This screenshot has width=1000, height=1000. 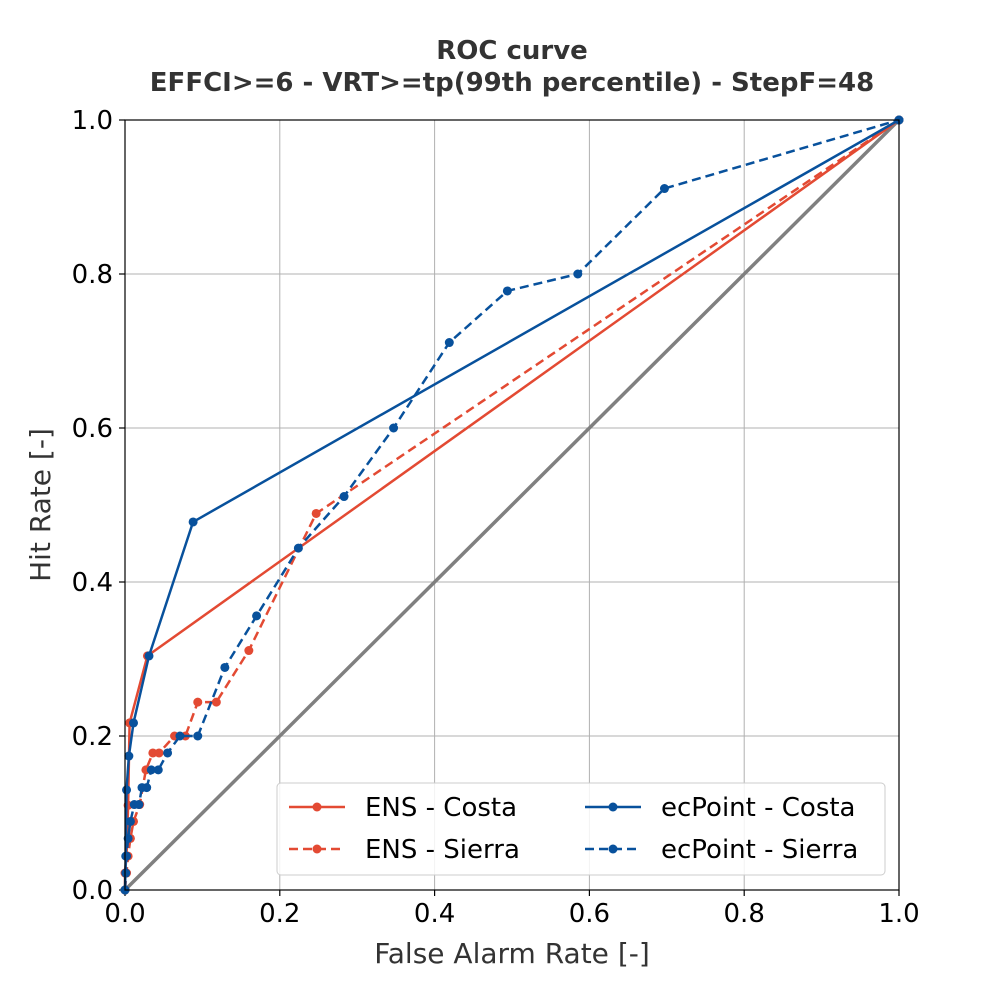 I want to click on x-axis-label: False Alarm Rate [-], so click(x=512, y=953).